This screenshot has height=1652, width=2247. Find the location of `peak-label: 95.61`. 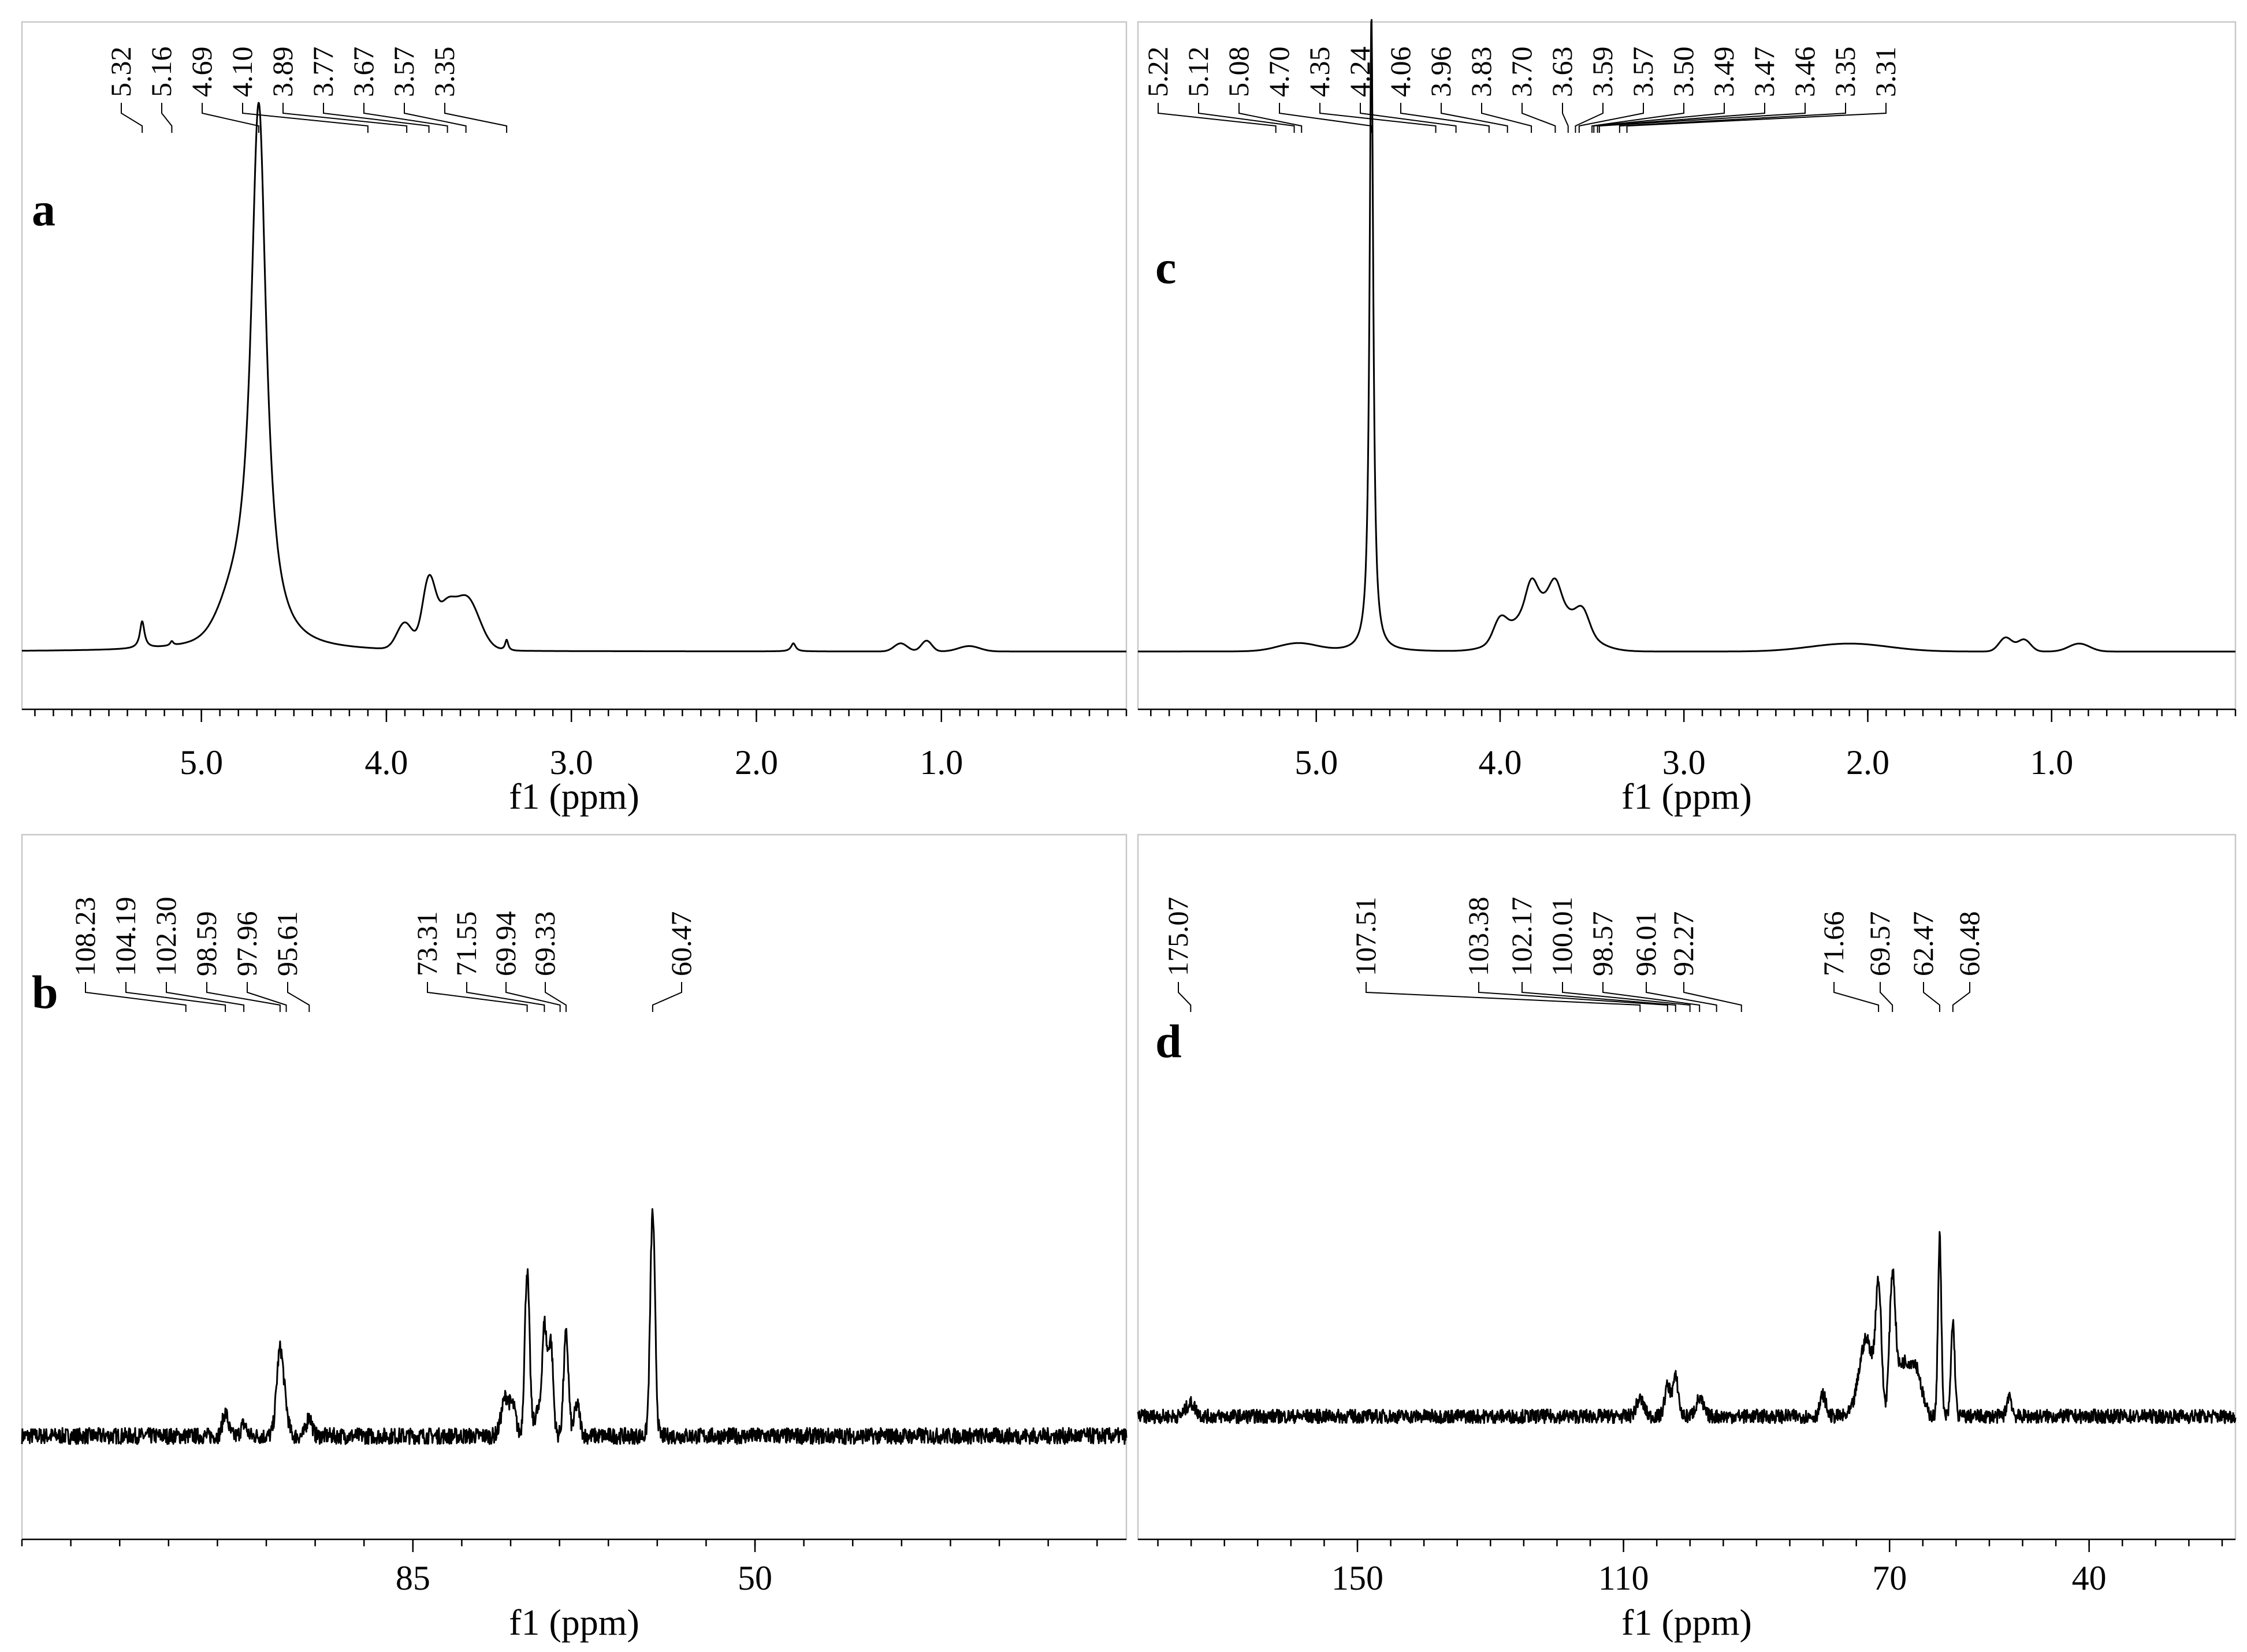

peak-label: 95.61 is located at coordinates (287, 944).